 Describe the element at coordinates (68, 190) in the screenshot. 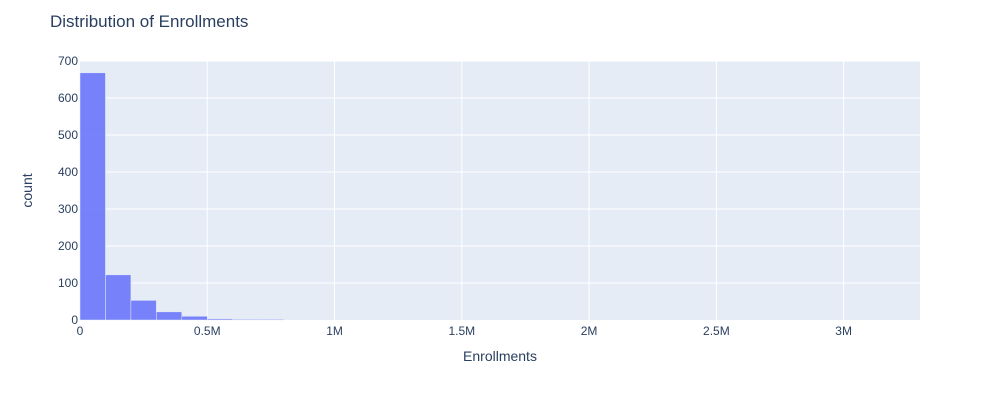

I see `y-axis-ticks: 0 100 200 300 400 500 600 700` at that location.